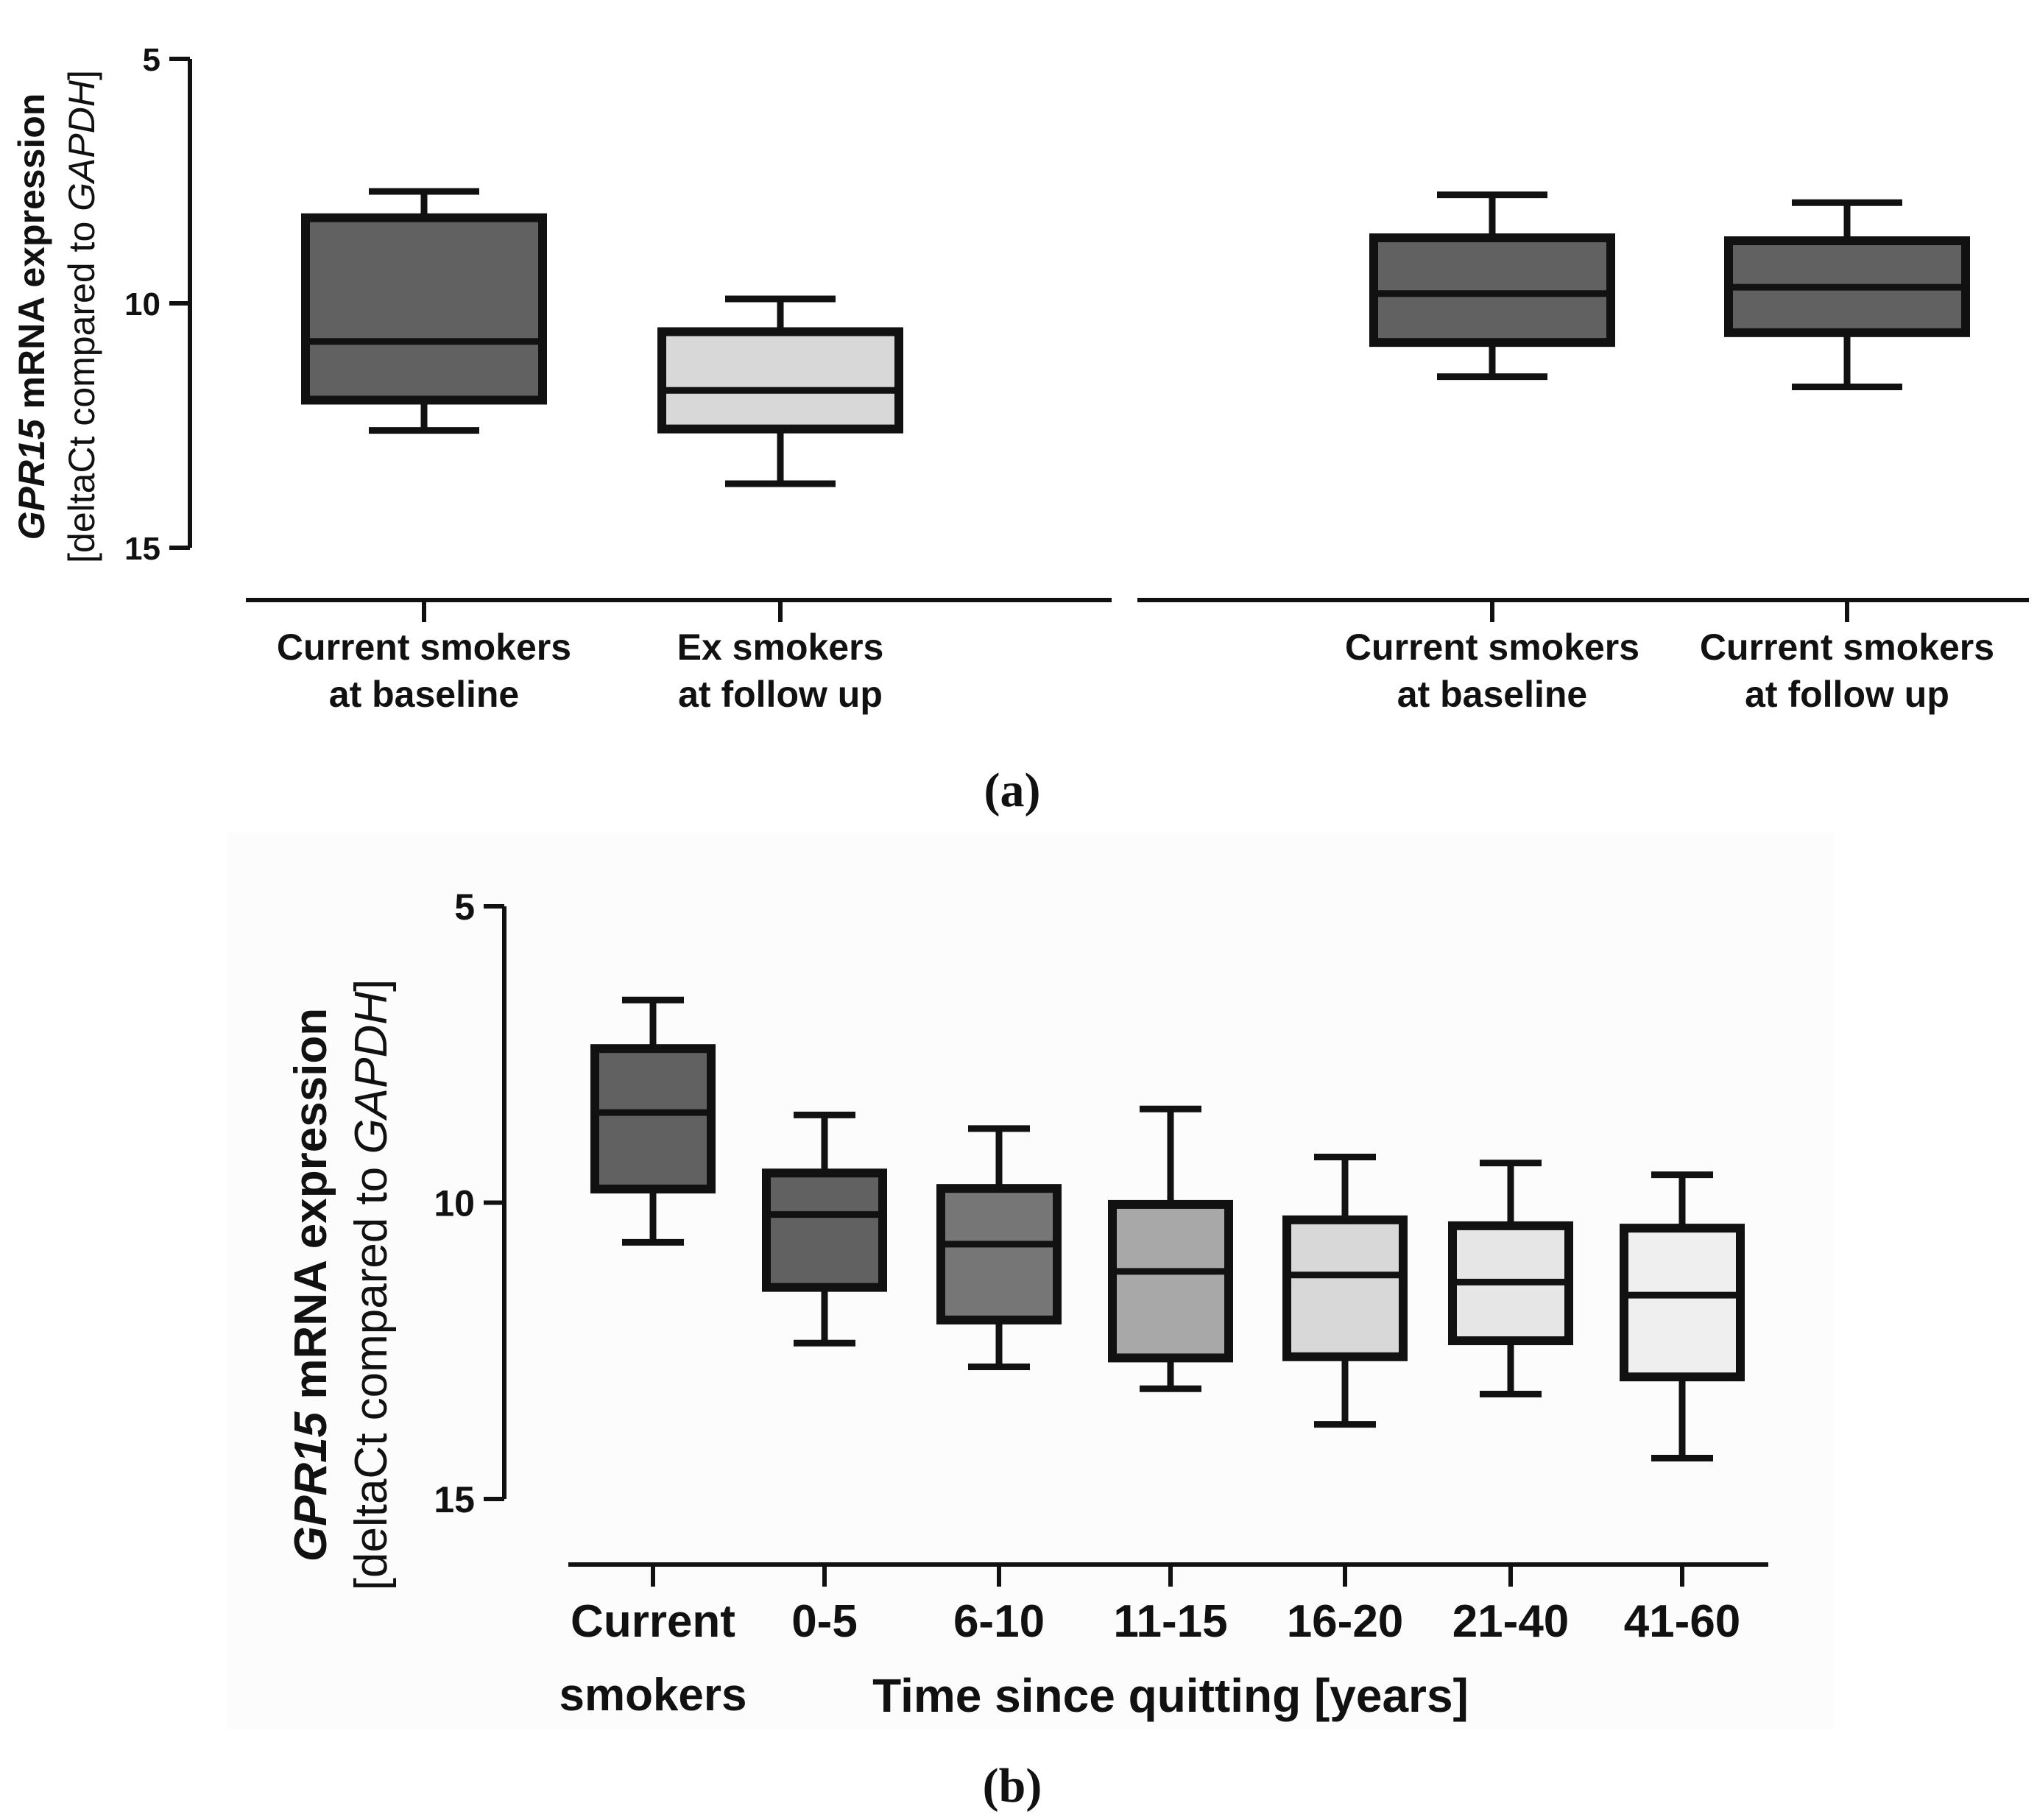 The height and width of the screenshot is (1820, 2037). Describe the element at coordinates (1847, 647) in the screenshot. I see `panel-a-x-label-3-line-0: Current smokers` at that location.